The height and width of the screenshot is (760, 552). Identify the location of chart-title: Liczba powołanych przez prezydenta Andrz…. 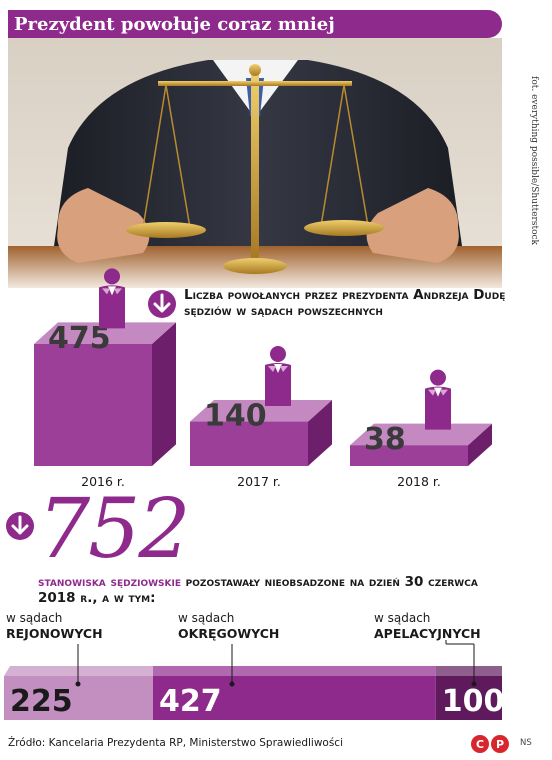
(345, 303).